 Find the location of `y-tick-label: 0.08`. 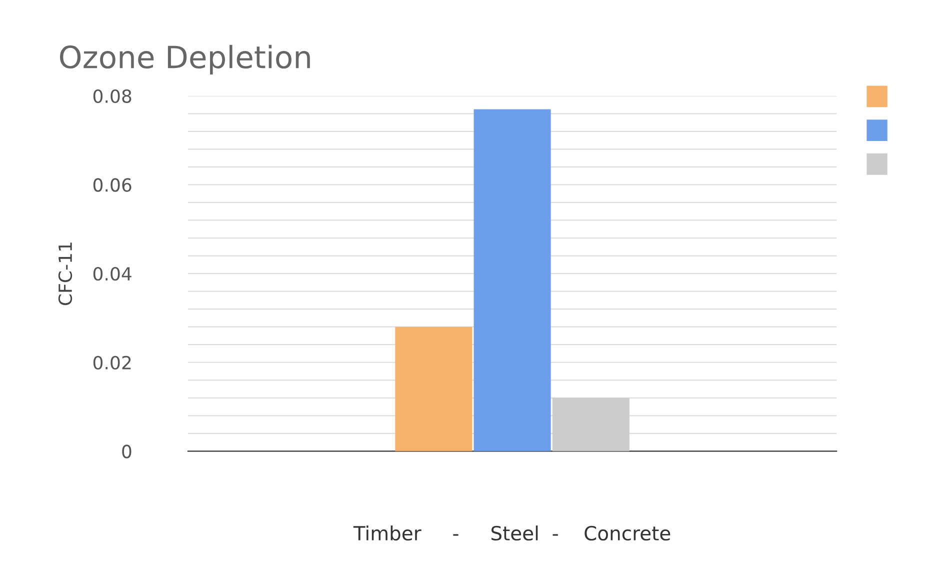

y-tick-label: 0.08 is located at coordinates (112, 96).